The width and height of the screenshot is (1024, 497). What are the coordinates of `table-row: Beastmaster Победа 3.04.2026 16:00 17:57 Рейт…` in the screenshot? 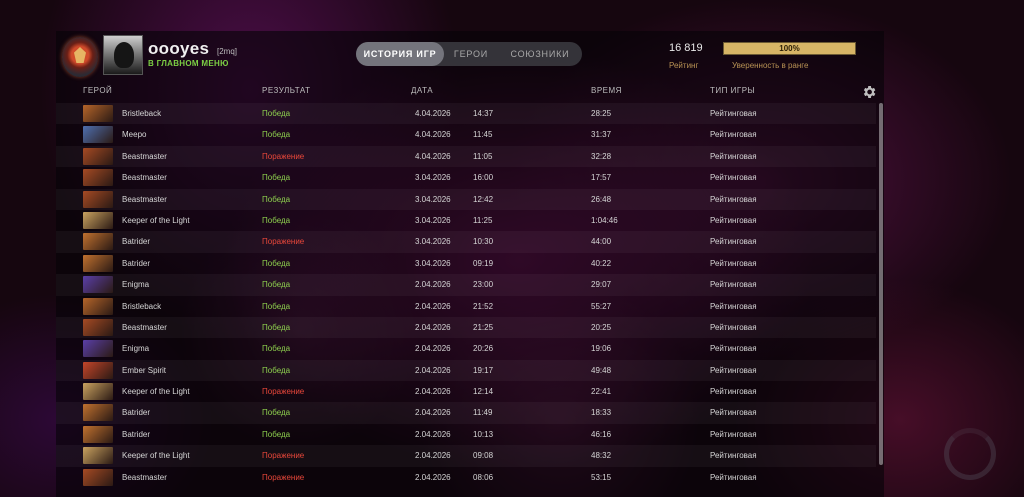 It's located at (466, 177).